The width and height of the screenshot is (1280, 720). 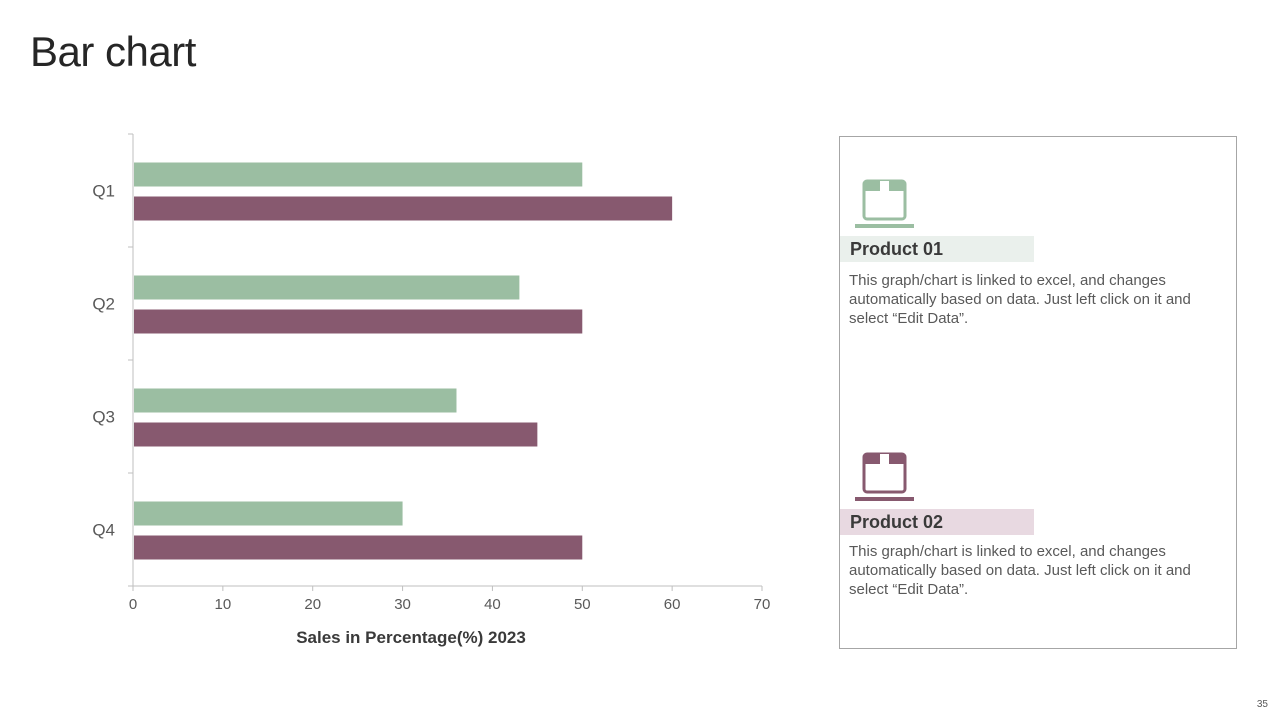 What do you see at coordinates (358, 547) in the screenshot?
I see `bar-product-02-q4` at bounding box center [358, 547].